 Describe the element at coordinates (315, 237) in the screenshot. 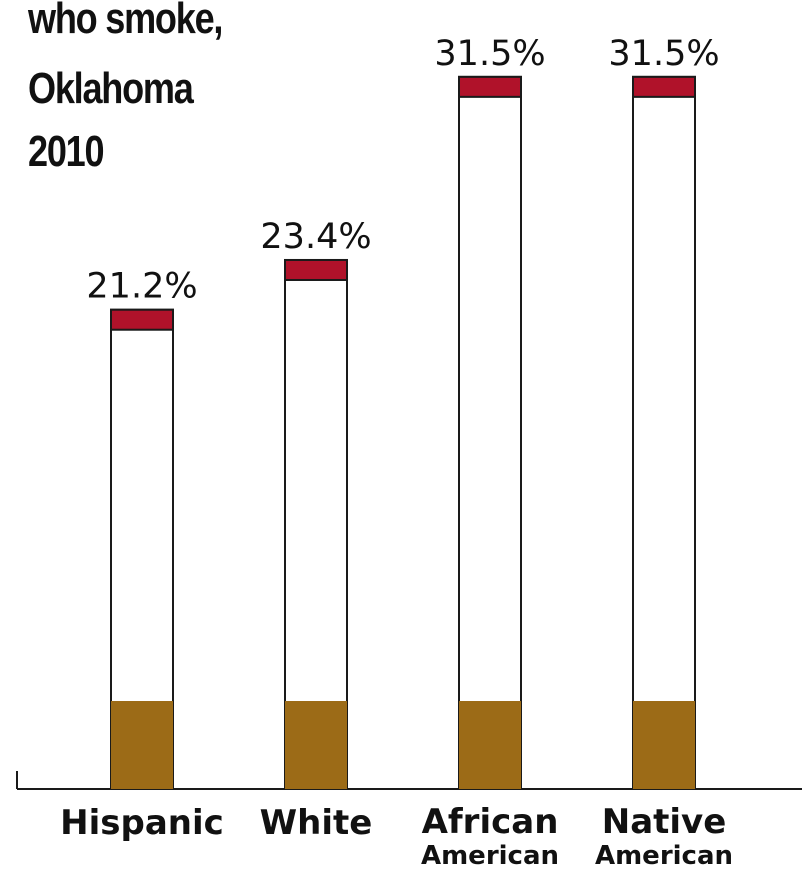

I see `value-label: 23.4%` at that location.